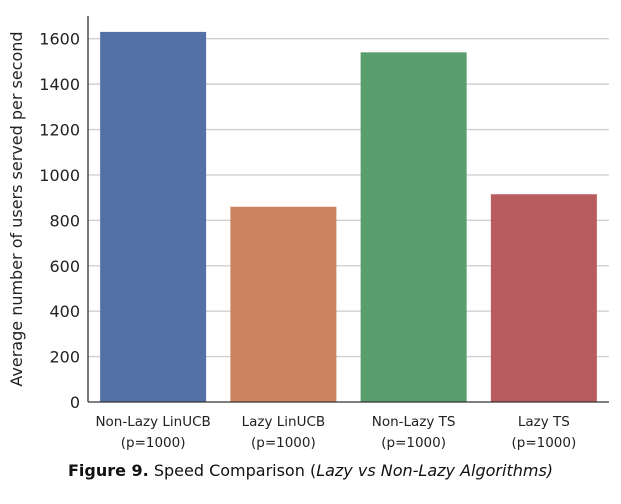  Describe the element at coordinates (544, 422) in the screenshot. I see `x-tick-label: Lazy TS` at that location.